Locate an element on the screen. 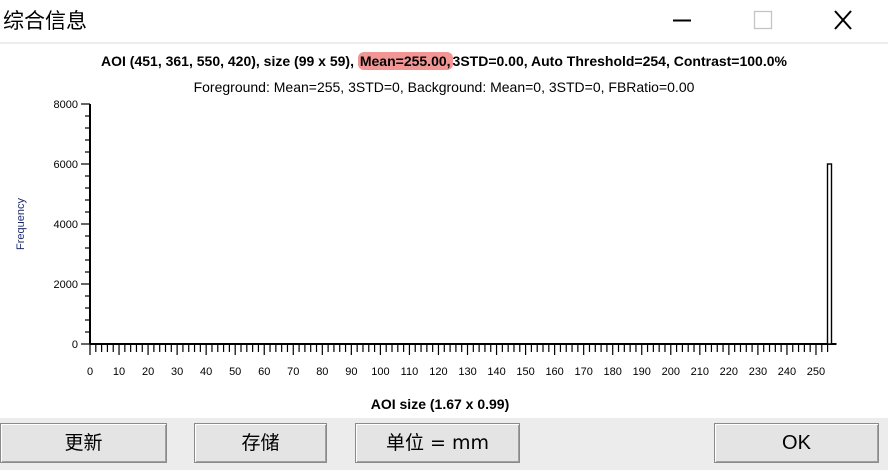  x-tick-label: 70 is located at coordinates (293, 372).